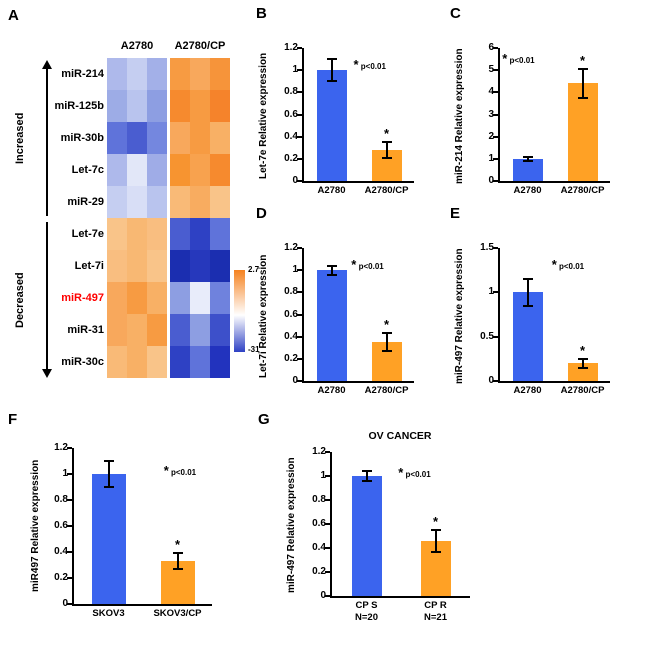 The height and width of the screenshot is (651, 670). What do you see at coordinates (291, 336) in the screenshot?
I see `y-tick-label: 0.4` at bounding box center [291, 336].